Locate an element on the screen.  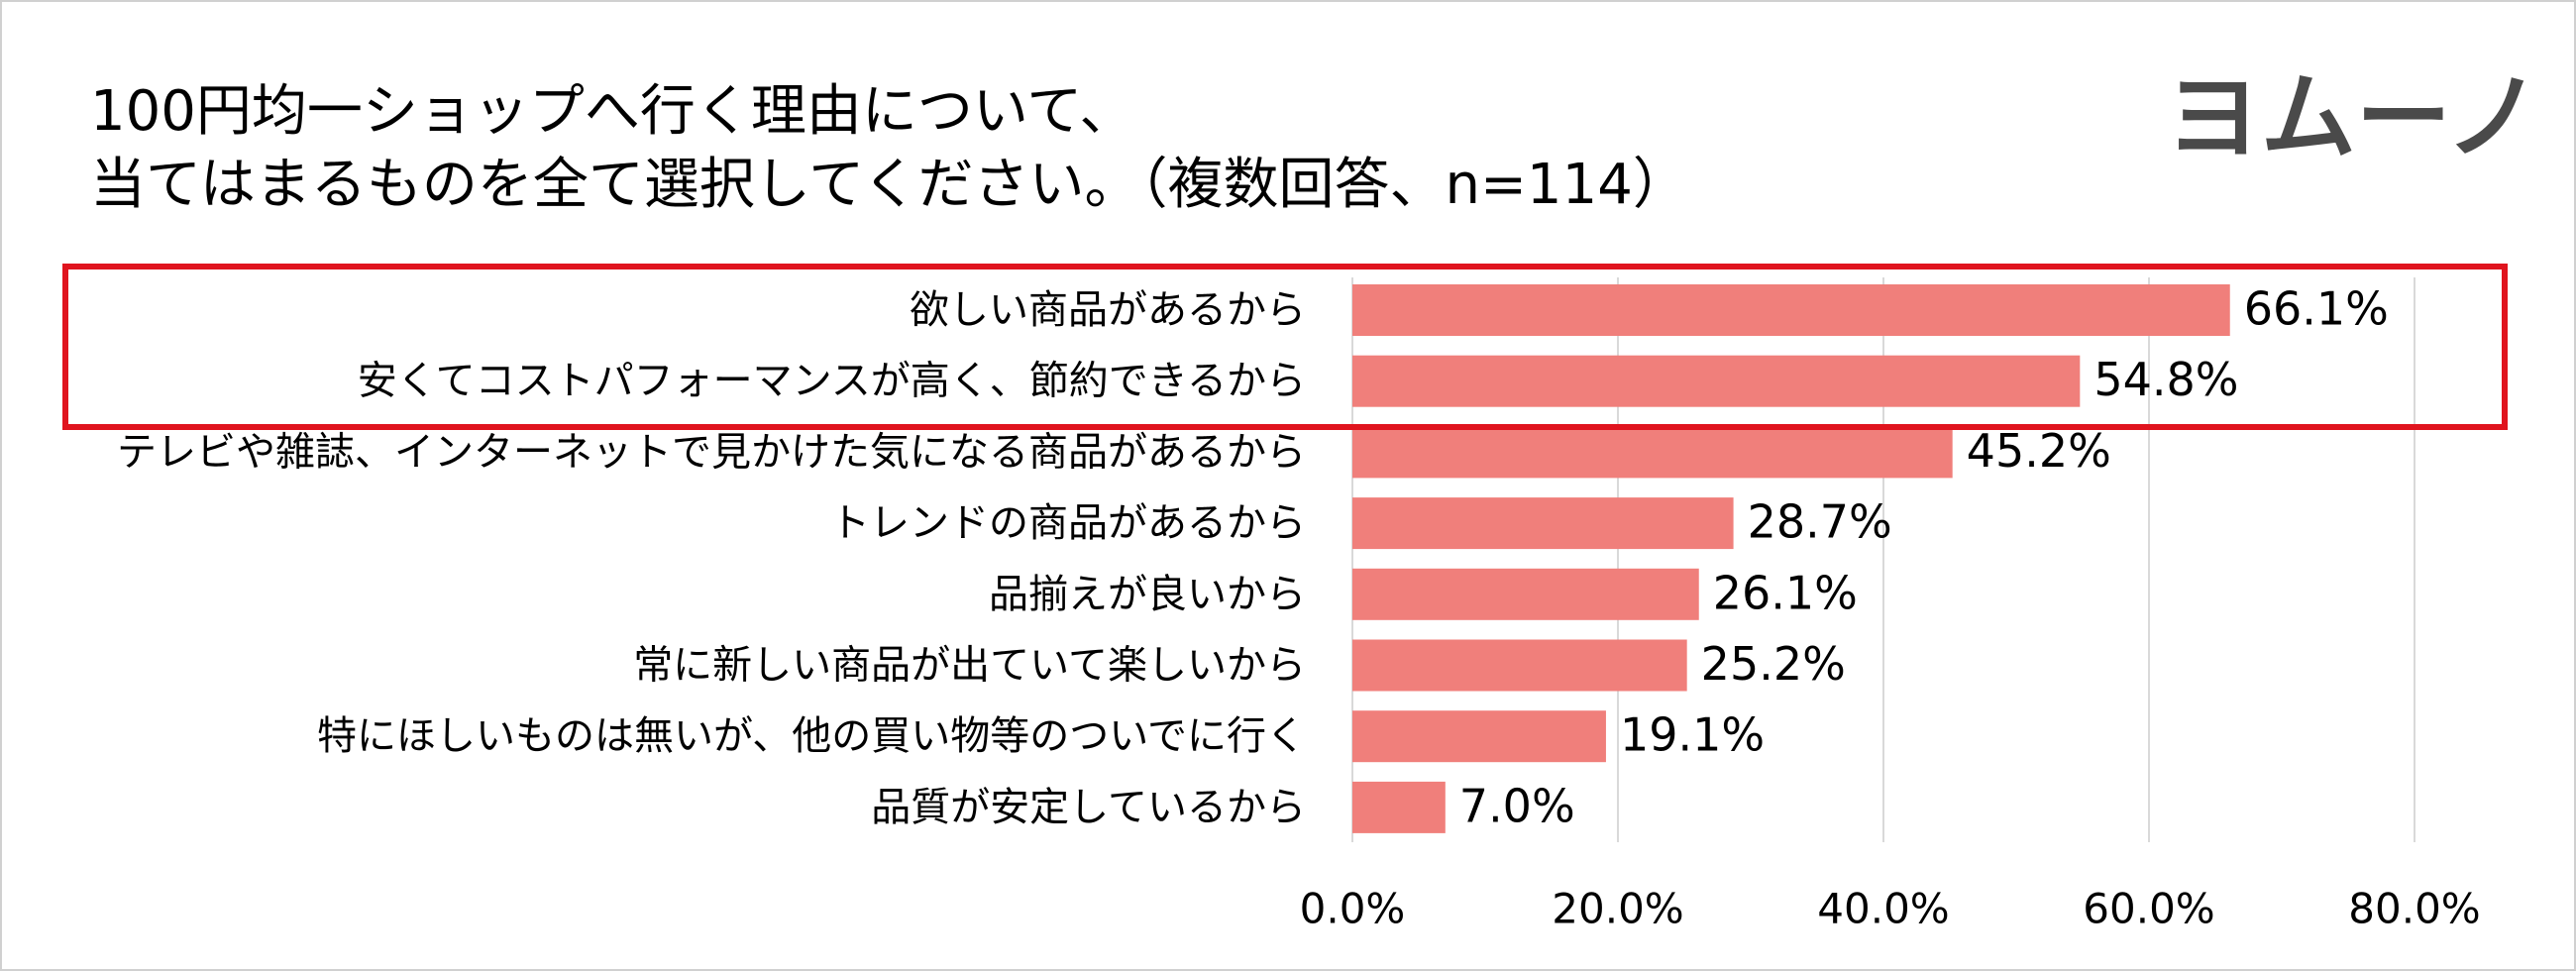
y-tick-label: 常に新しい商品が出ていて楽しいから is located at coordinates (969, 666).